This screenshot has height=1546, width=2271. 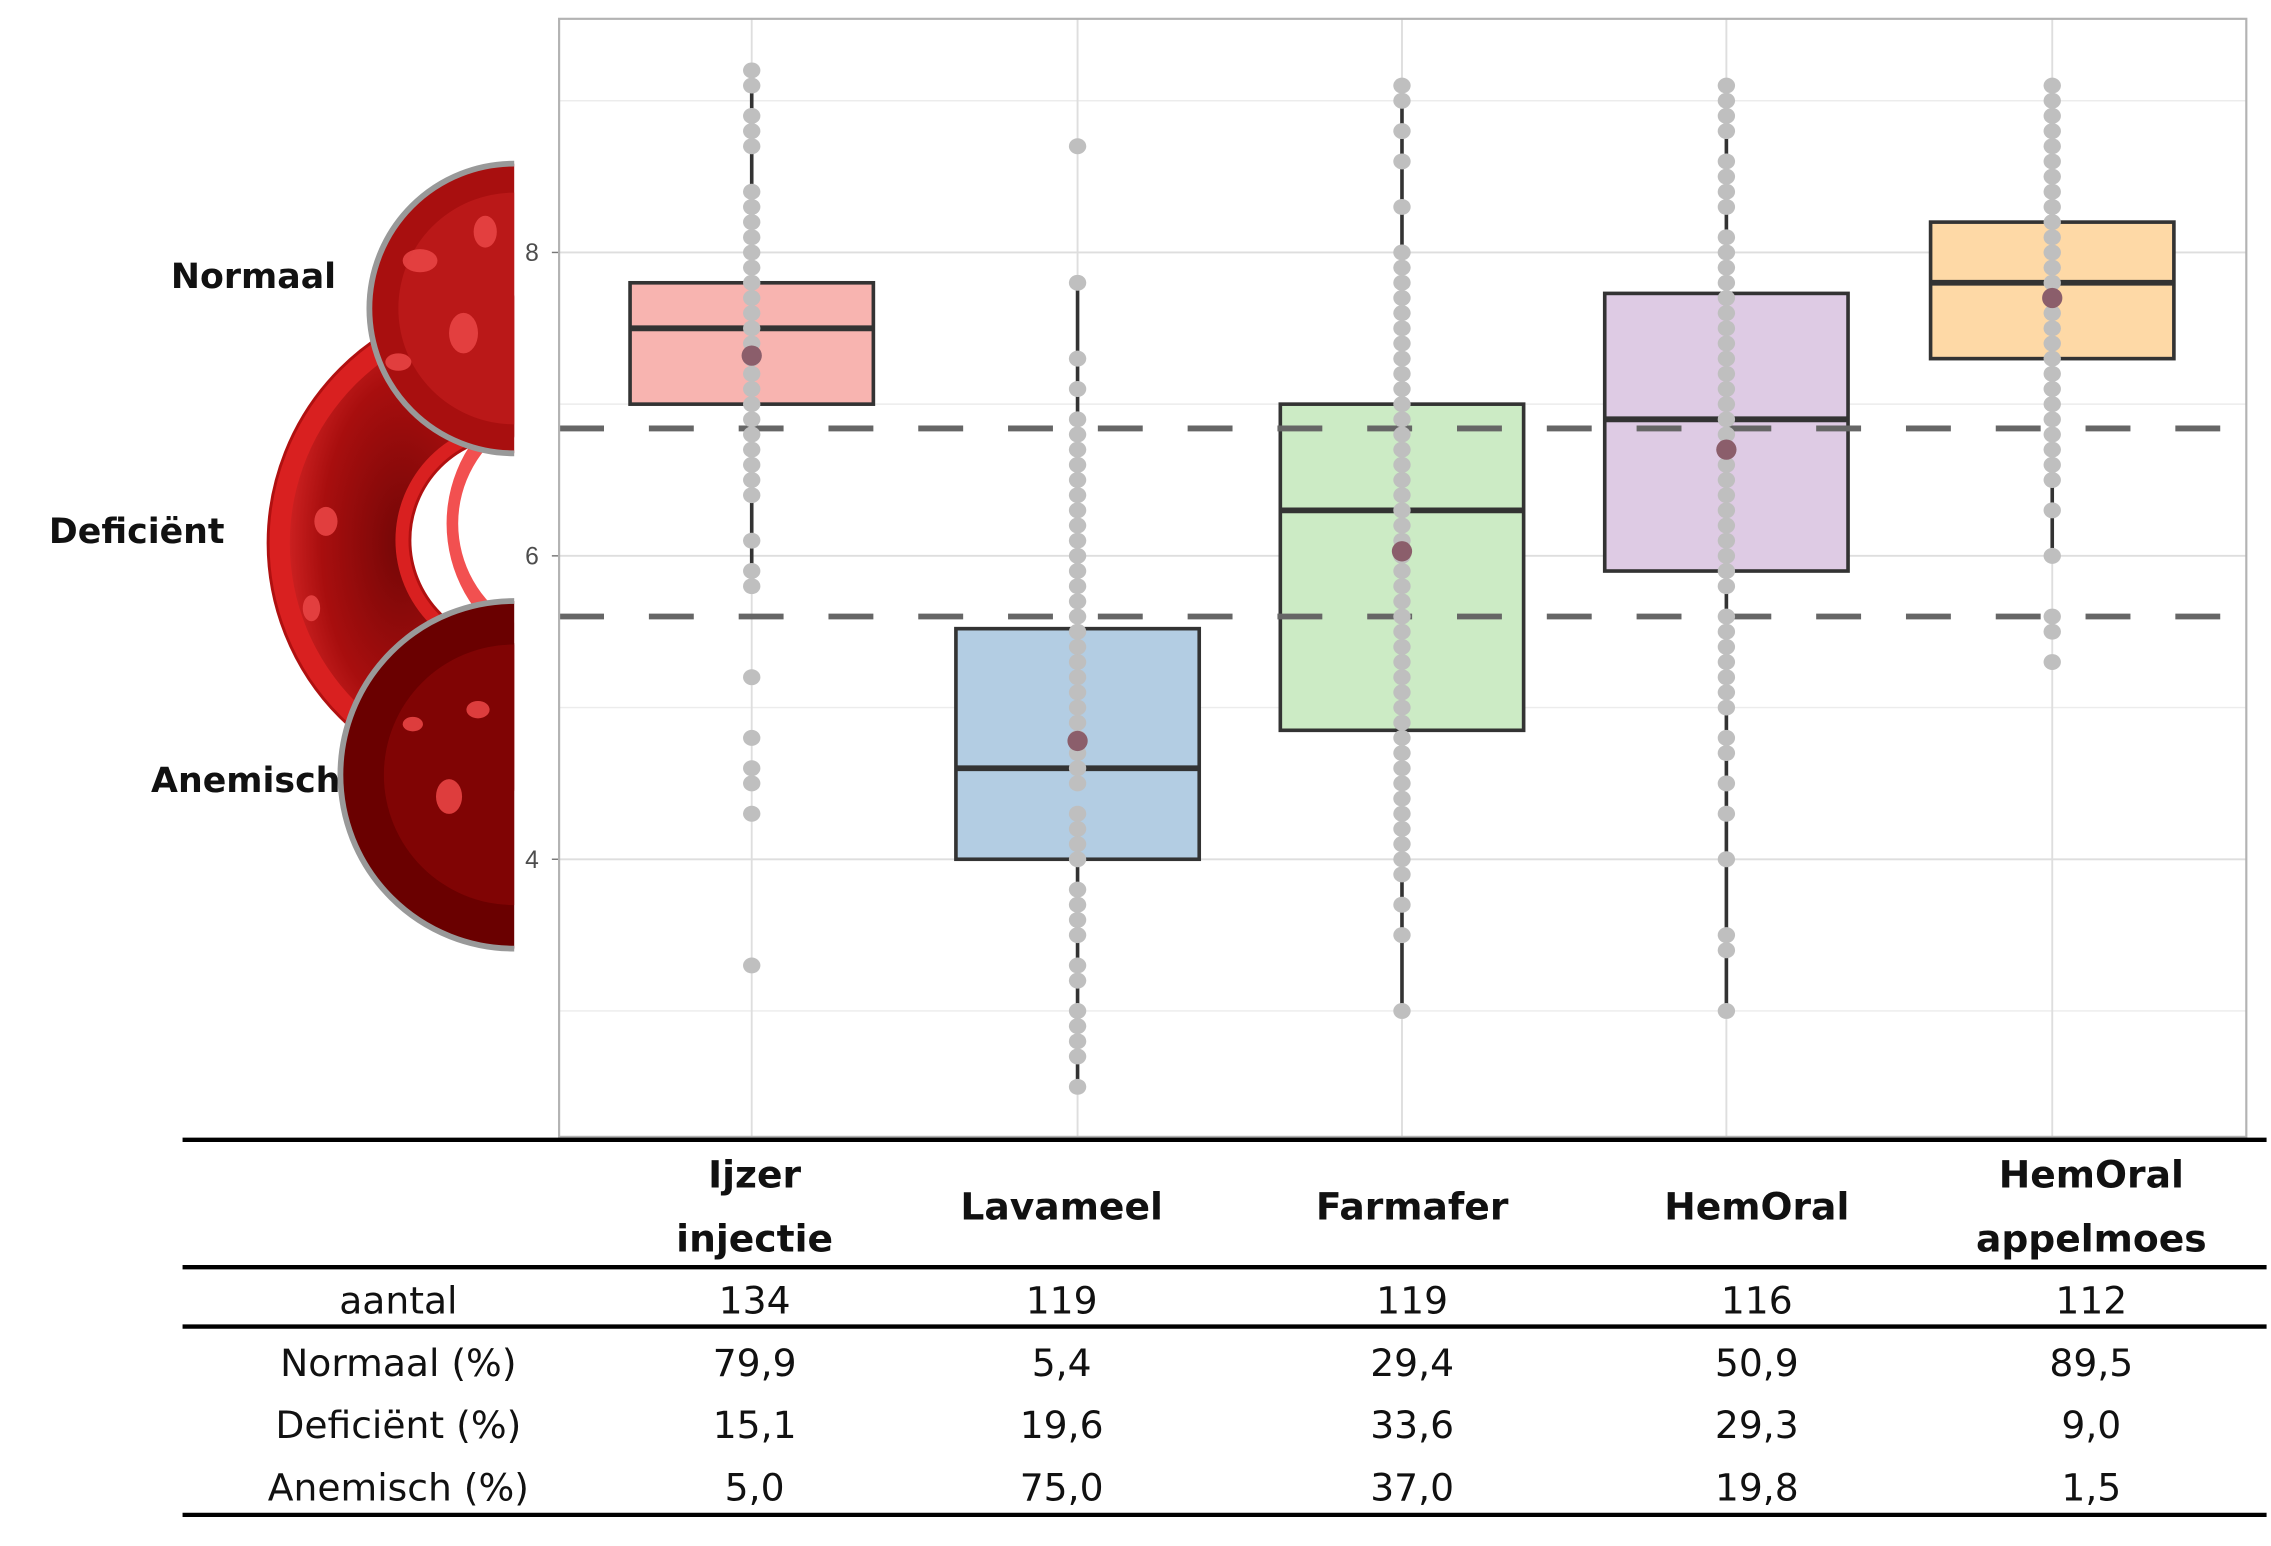 What do you see at coordinates (390, 556) in the screenshot?
I see `blood-vessel-illustration` at bounding box center [390, 556].